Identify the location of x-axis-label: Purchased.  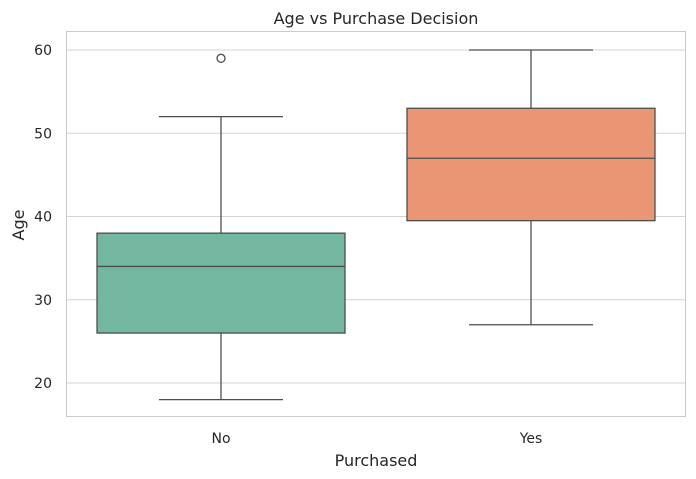
(376, 460).